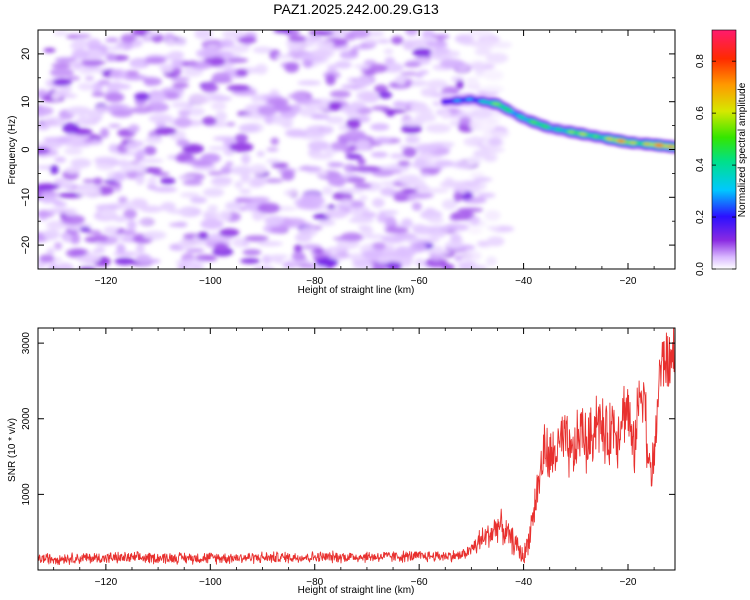 Image resolution: width=750 pixels, height=600 pixels. What do you see at coordinates (700, 217) in the screenshot?
I see `colorbar-tick-label: 0.2` at bounding box center [700, 217].